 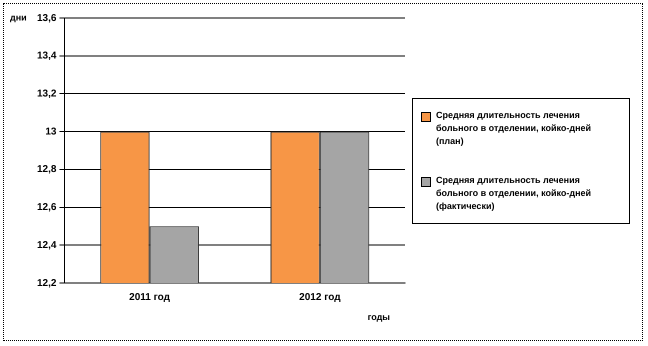 I want to click on x-tick-label: 2011 год, so click(x=150, y=297).